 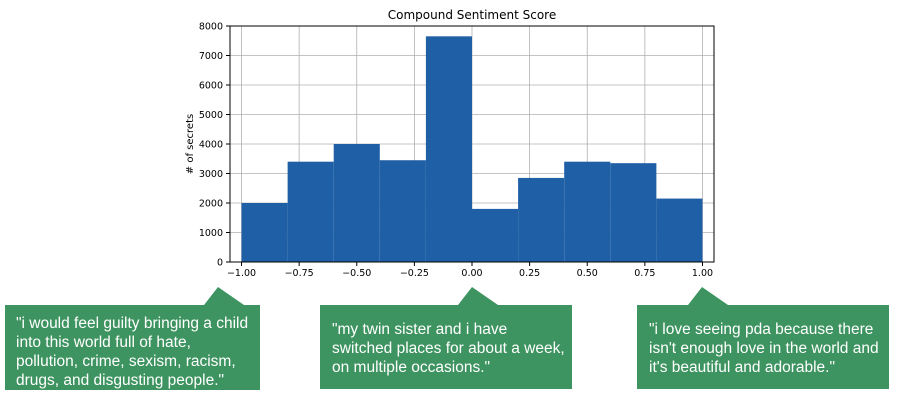 What do you see at coordinates (702, 273) in the screenshot?
I see `x-tick-label: 1.00` at bounding box center [702, 273].